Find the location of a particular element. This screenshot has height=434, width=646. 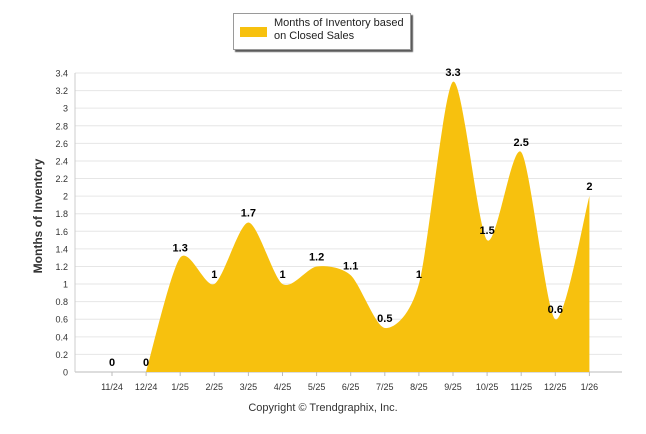

x-tick-label: 7/25 is located at coordinates (385, 387).